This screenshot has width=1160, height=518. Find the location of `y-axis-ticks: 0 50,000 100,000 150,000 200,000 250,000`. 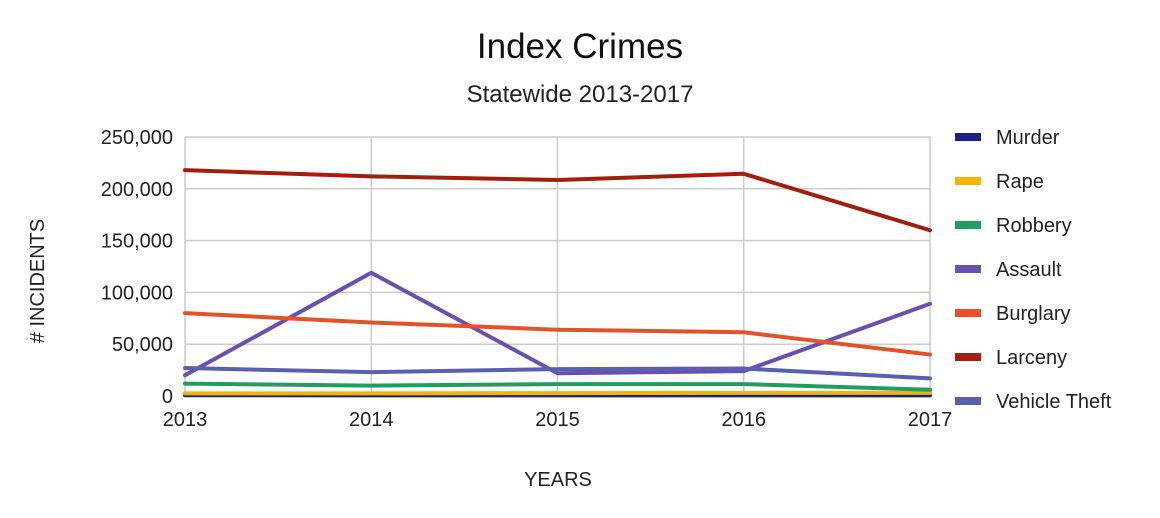

y-axis-ticks: 0 50,000 100,000 150,000 200,000 250,000 is located at coordinates (137, 267).